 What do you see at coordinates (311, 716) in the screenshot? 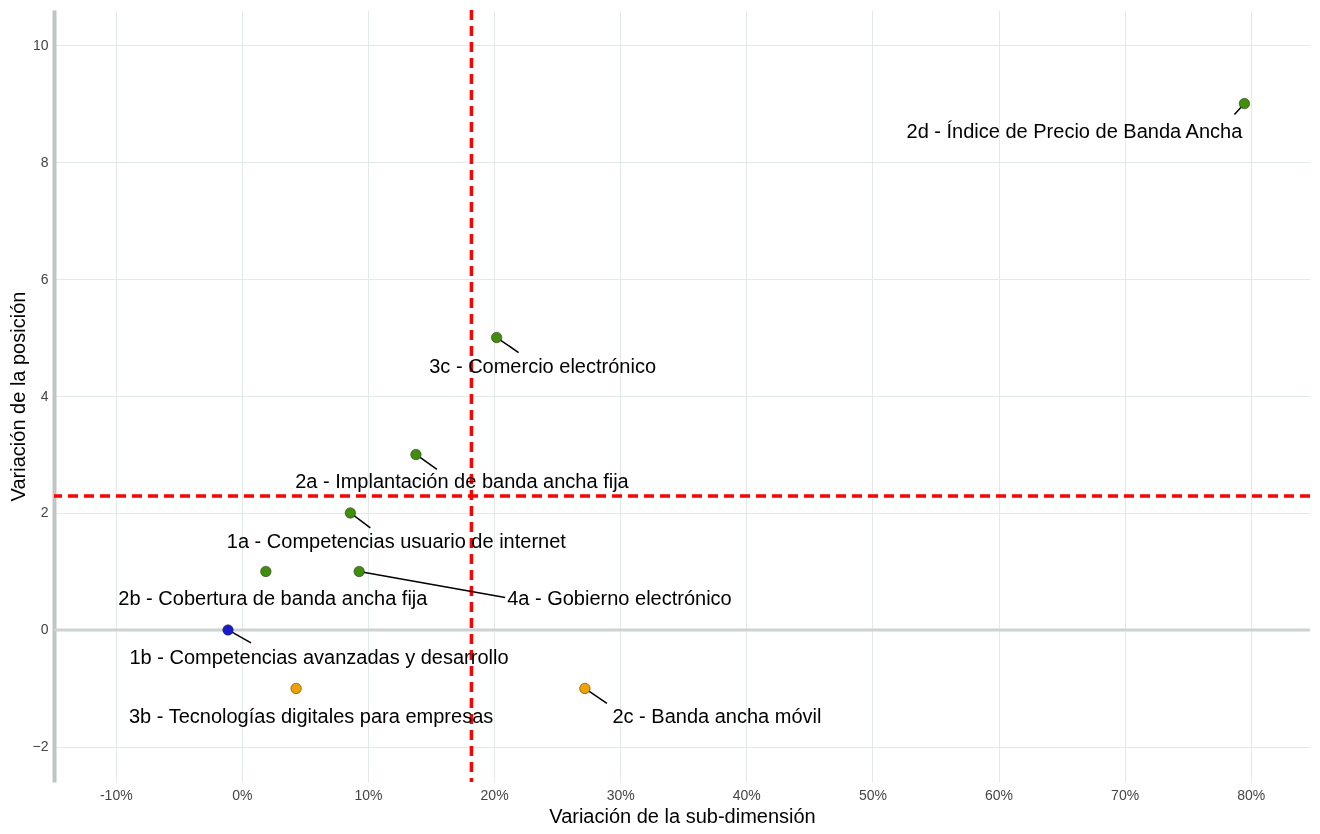
I see `annotation: 3b - Tecnologías digitales para empresas` at bounding box center [311, 716].